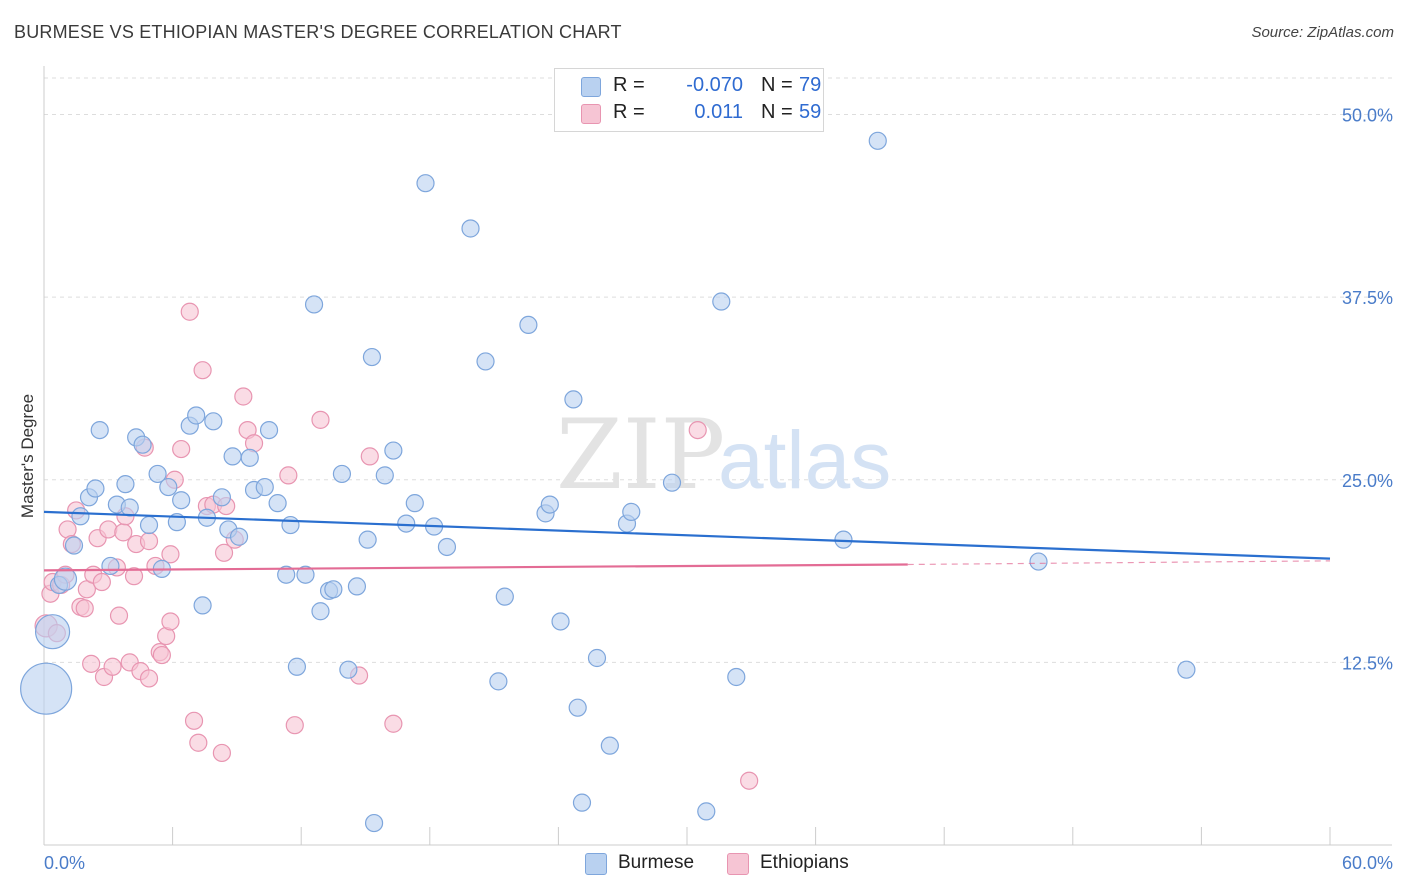  What do you see at coordinates (591, 114) in the screenshot?
I see `ethiopian-swatch` at bounding box center [591, 114].